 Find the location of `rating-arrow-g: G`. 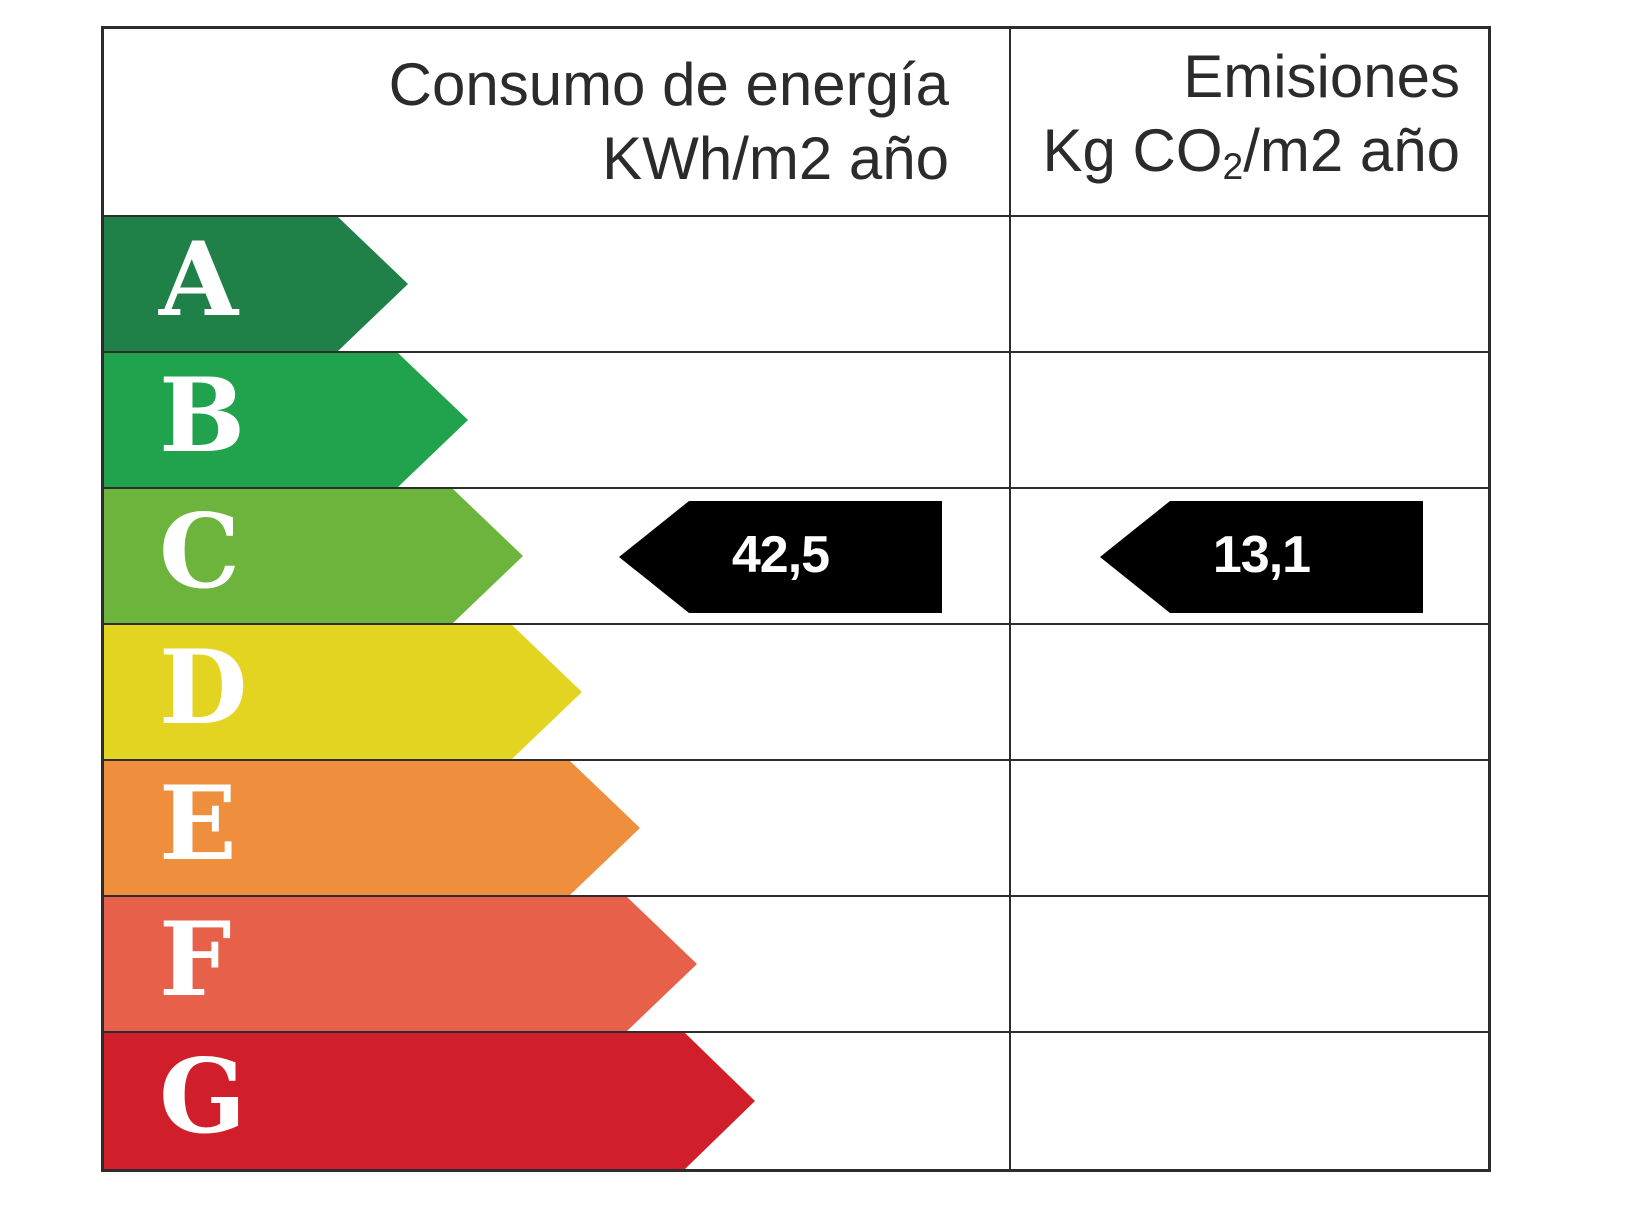

rating-arrow-g: G is located at coordinates (429, 1101).